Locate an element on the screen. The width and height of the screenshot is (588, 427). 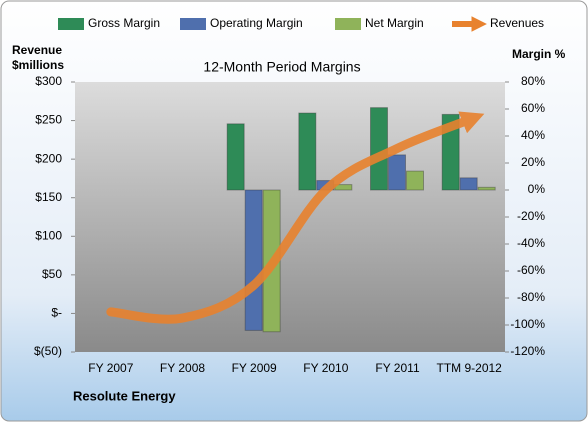
y-axis-title: Revenue is located at coordinates (37, 50).